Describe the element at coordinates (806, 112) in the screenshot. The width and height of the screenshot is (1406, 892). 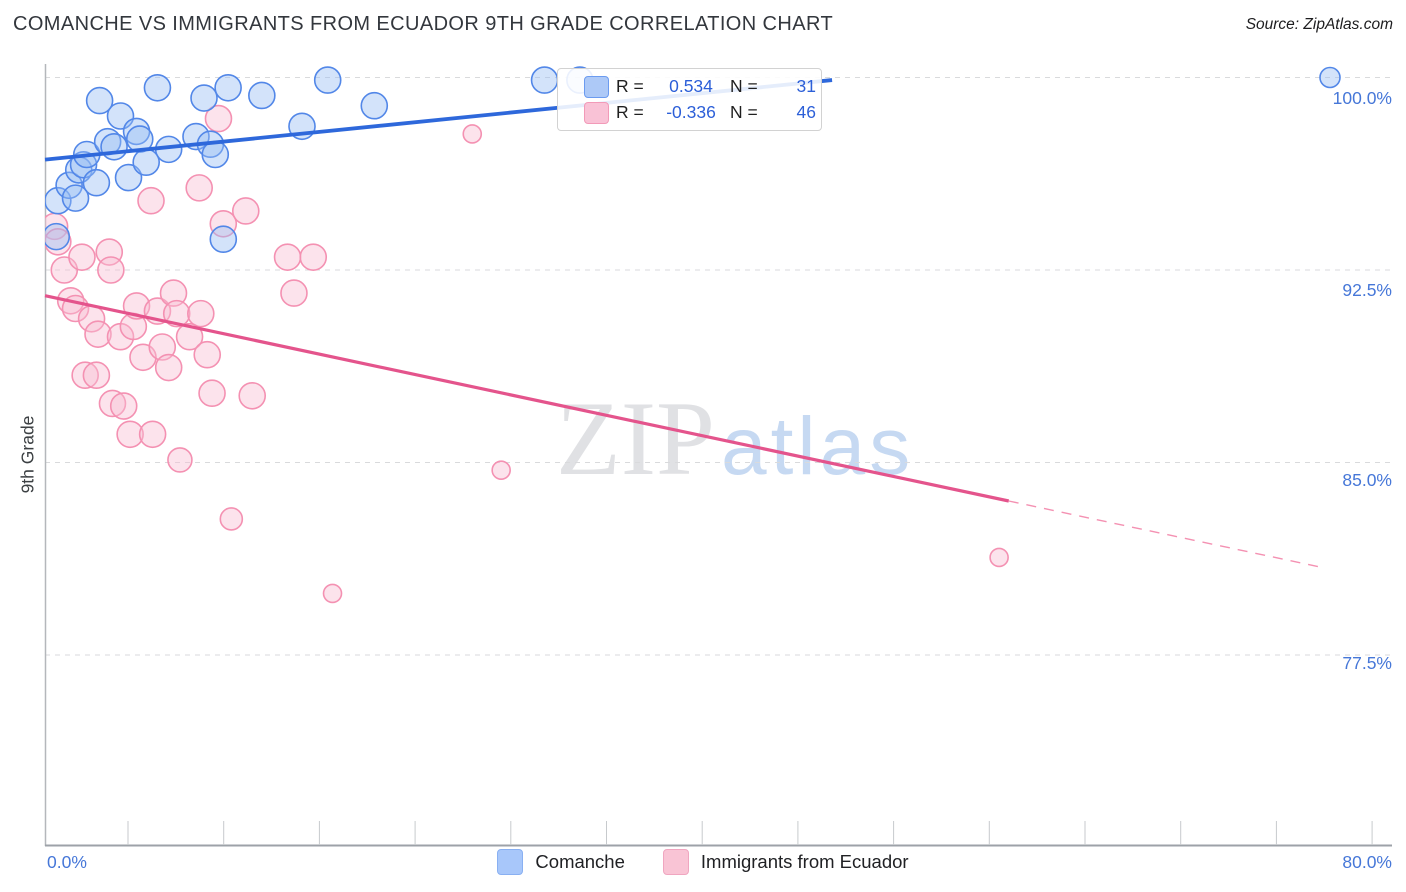
I see `n-value-ecuador: 46` at that location.